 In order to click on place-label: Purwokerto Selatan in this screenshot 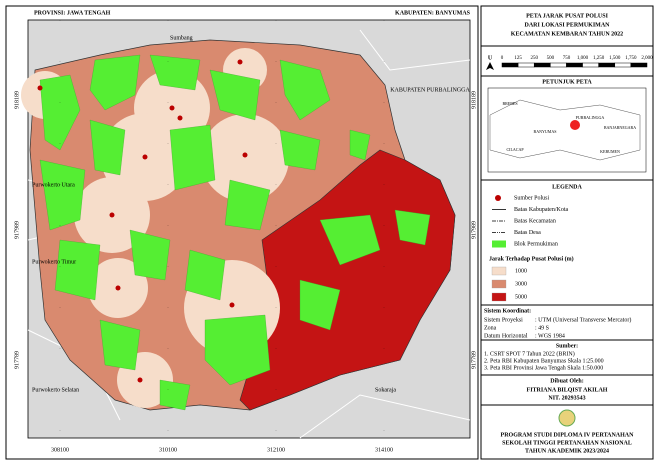, I will do `click(55, 390)`.